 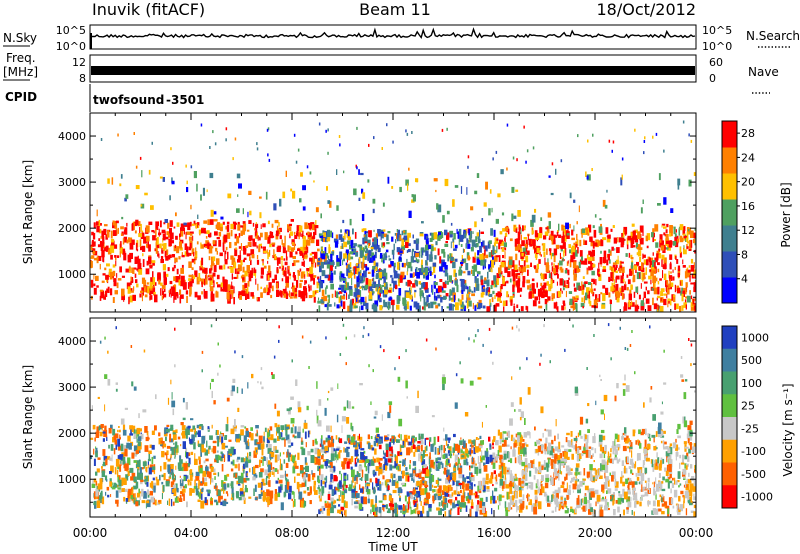 I want to click on station-title: Inuvik (fitACF), so click(x=148, y=9).